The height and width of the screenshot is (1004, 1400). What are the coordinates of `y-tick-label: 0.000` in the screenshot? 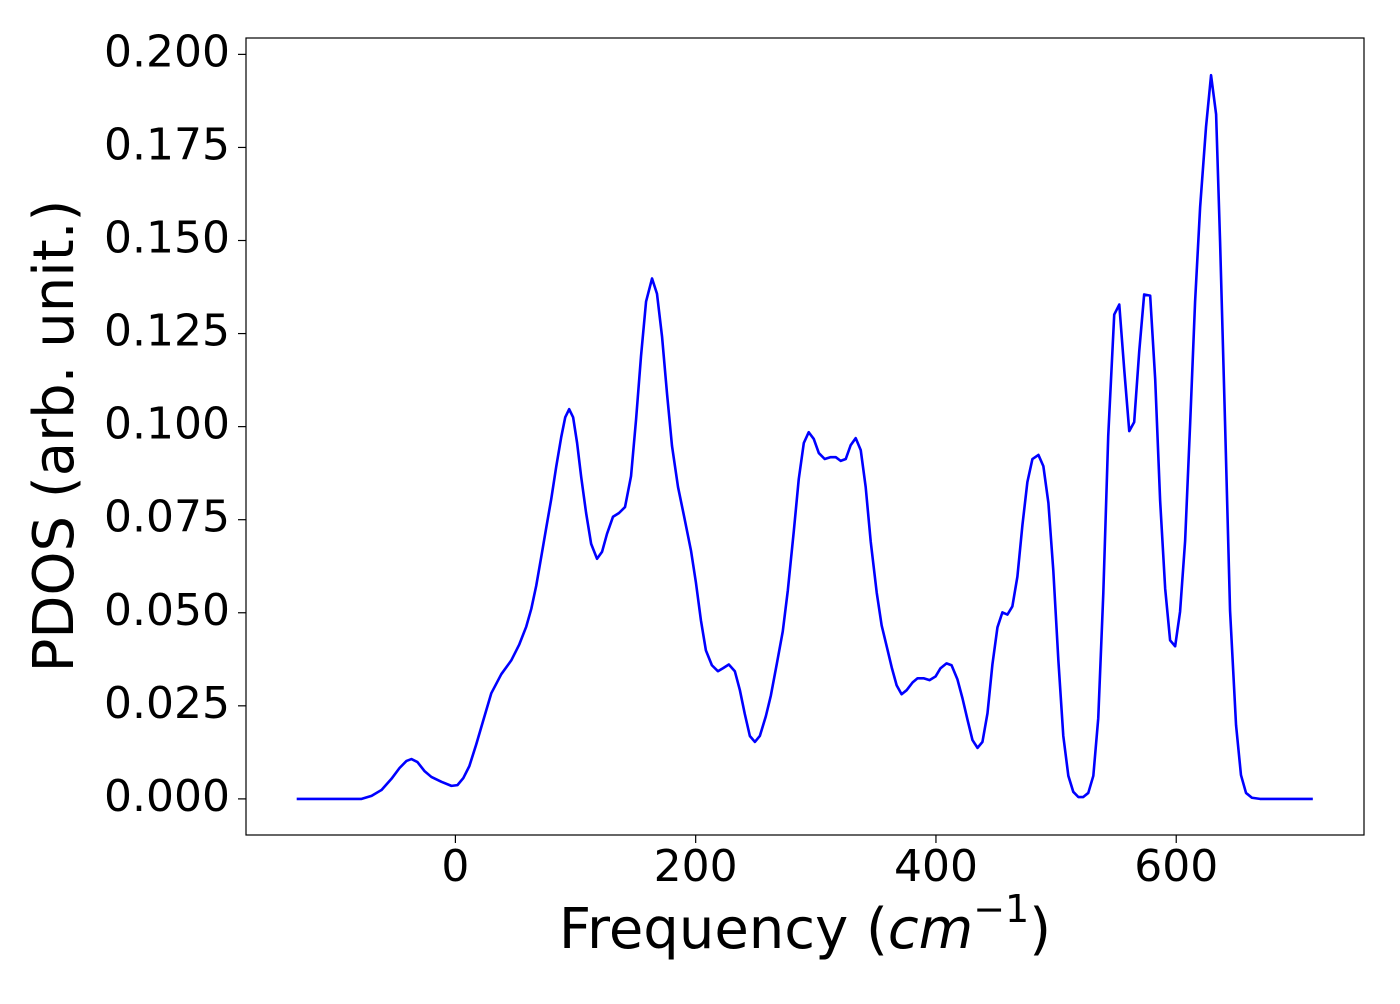 It's located at (167, 796).